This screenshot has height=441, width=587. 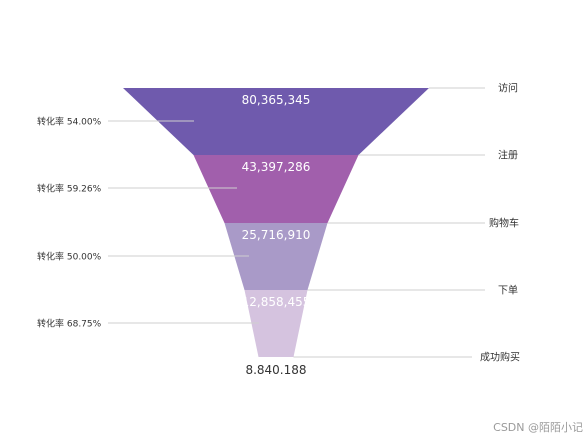 What do you see at coordinates (275, 370) in the screenshot?
I see `stage-value-label: 8.840.188` at bounding box center [275, 370].